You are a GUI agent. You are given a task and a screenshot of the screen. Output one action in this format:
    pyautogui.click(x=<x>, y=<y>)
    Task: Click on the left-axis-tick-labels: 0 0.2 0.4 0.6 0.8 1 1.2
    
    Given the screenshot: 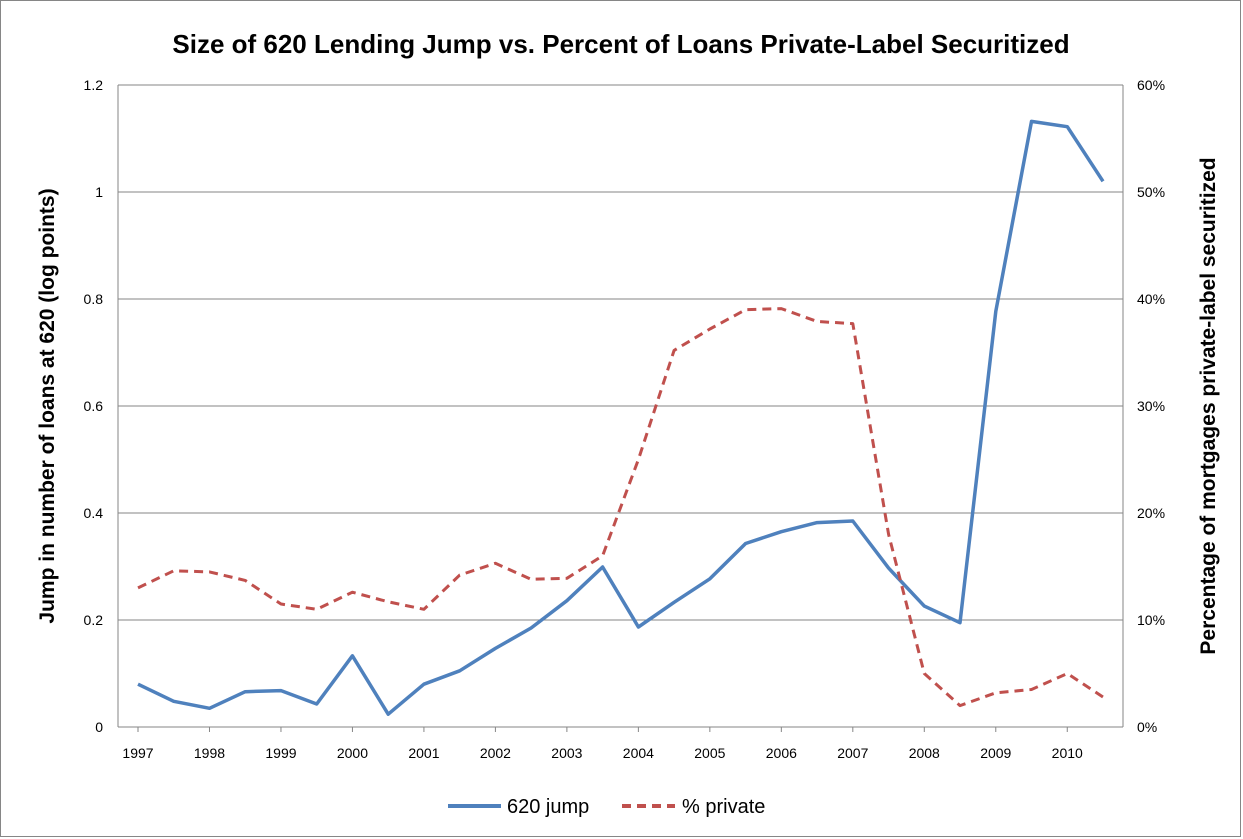 What is the action you would take?
    pyautogui.click(x=94, y=406)
    